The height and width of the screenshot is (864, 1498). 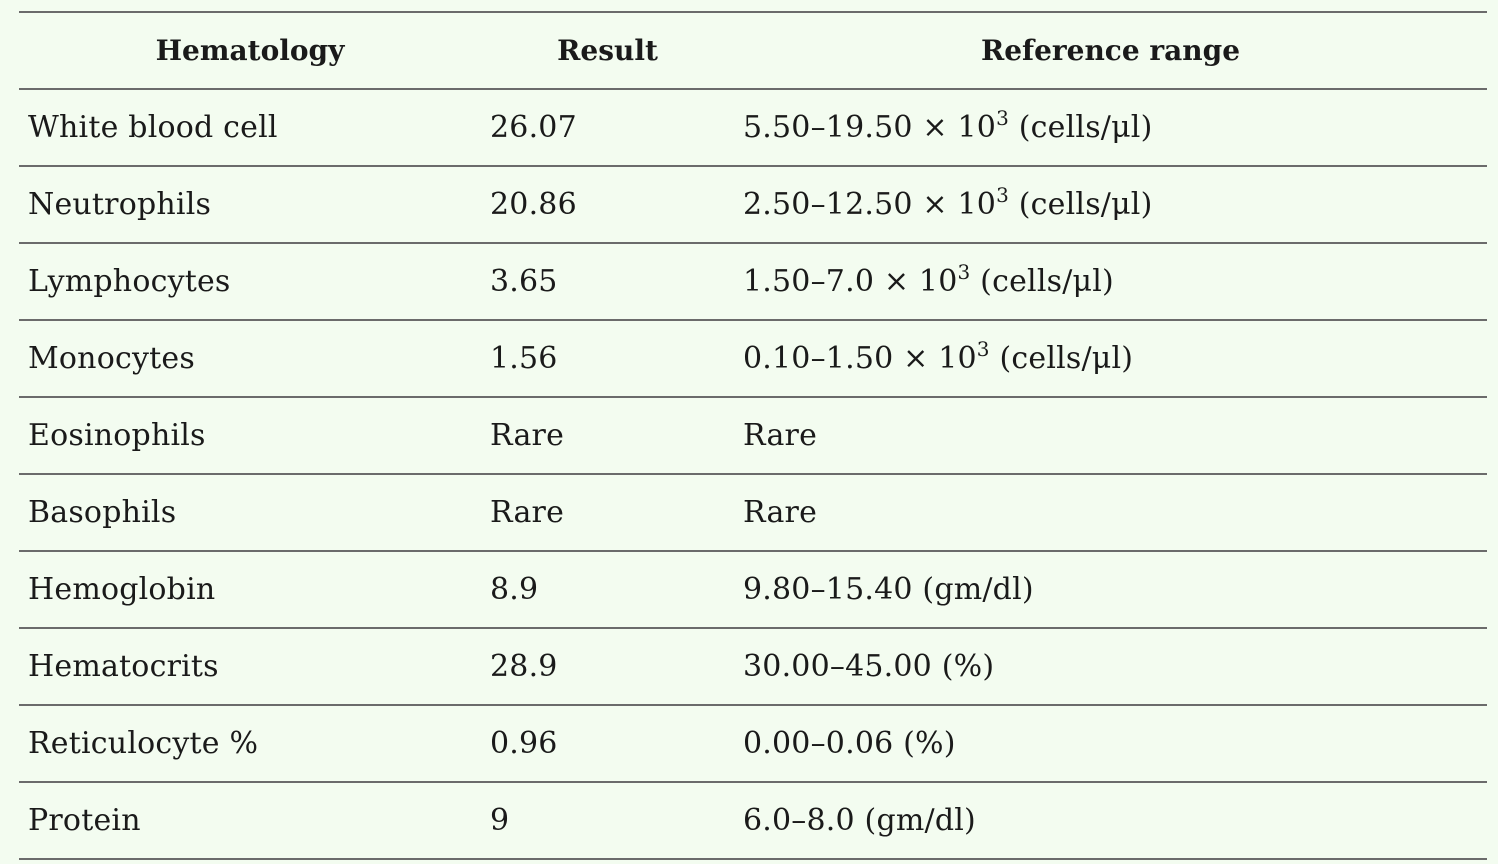 I want to click on cell-test-name: Reticulocyte %, so click(x=250, y=744).